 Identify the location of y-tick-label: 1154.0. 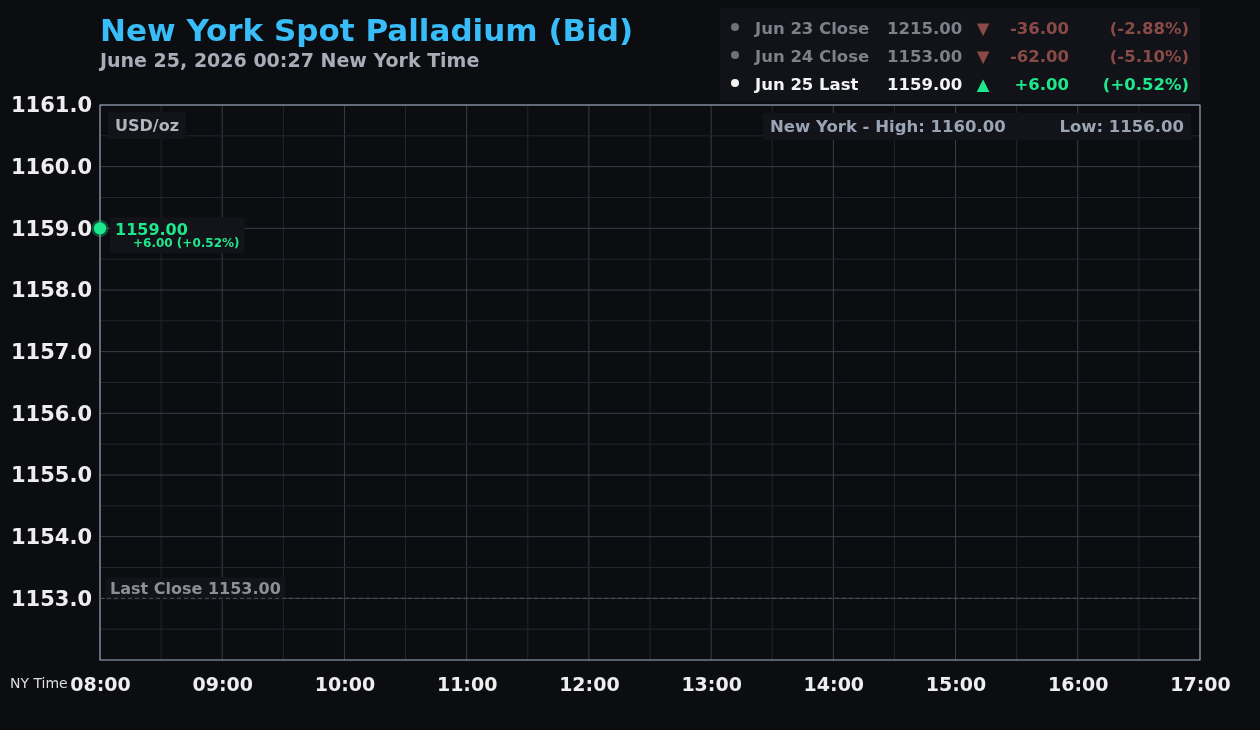
(51, 536).